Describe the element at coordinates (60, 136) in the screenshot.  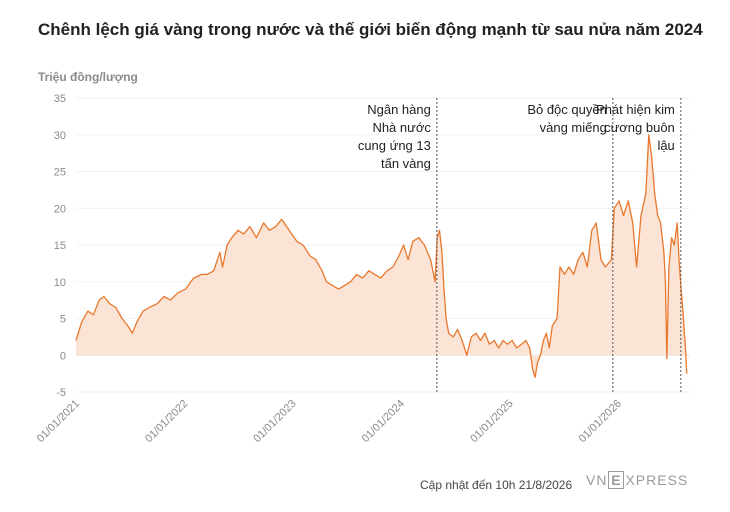
I see `y-tick-label: 30` at that location.